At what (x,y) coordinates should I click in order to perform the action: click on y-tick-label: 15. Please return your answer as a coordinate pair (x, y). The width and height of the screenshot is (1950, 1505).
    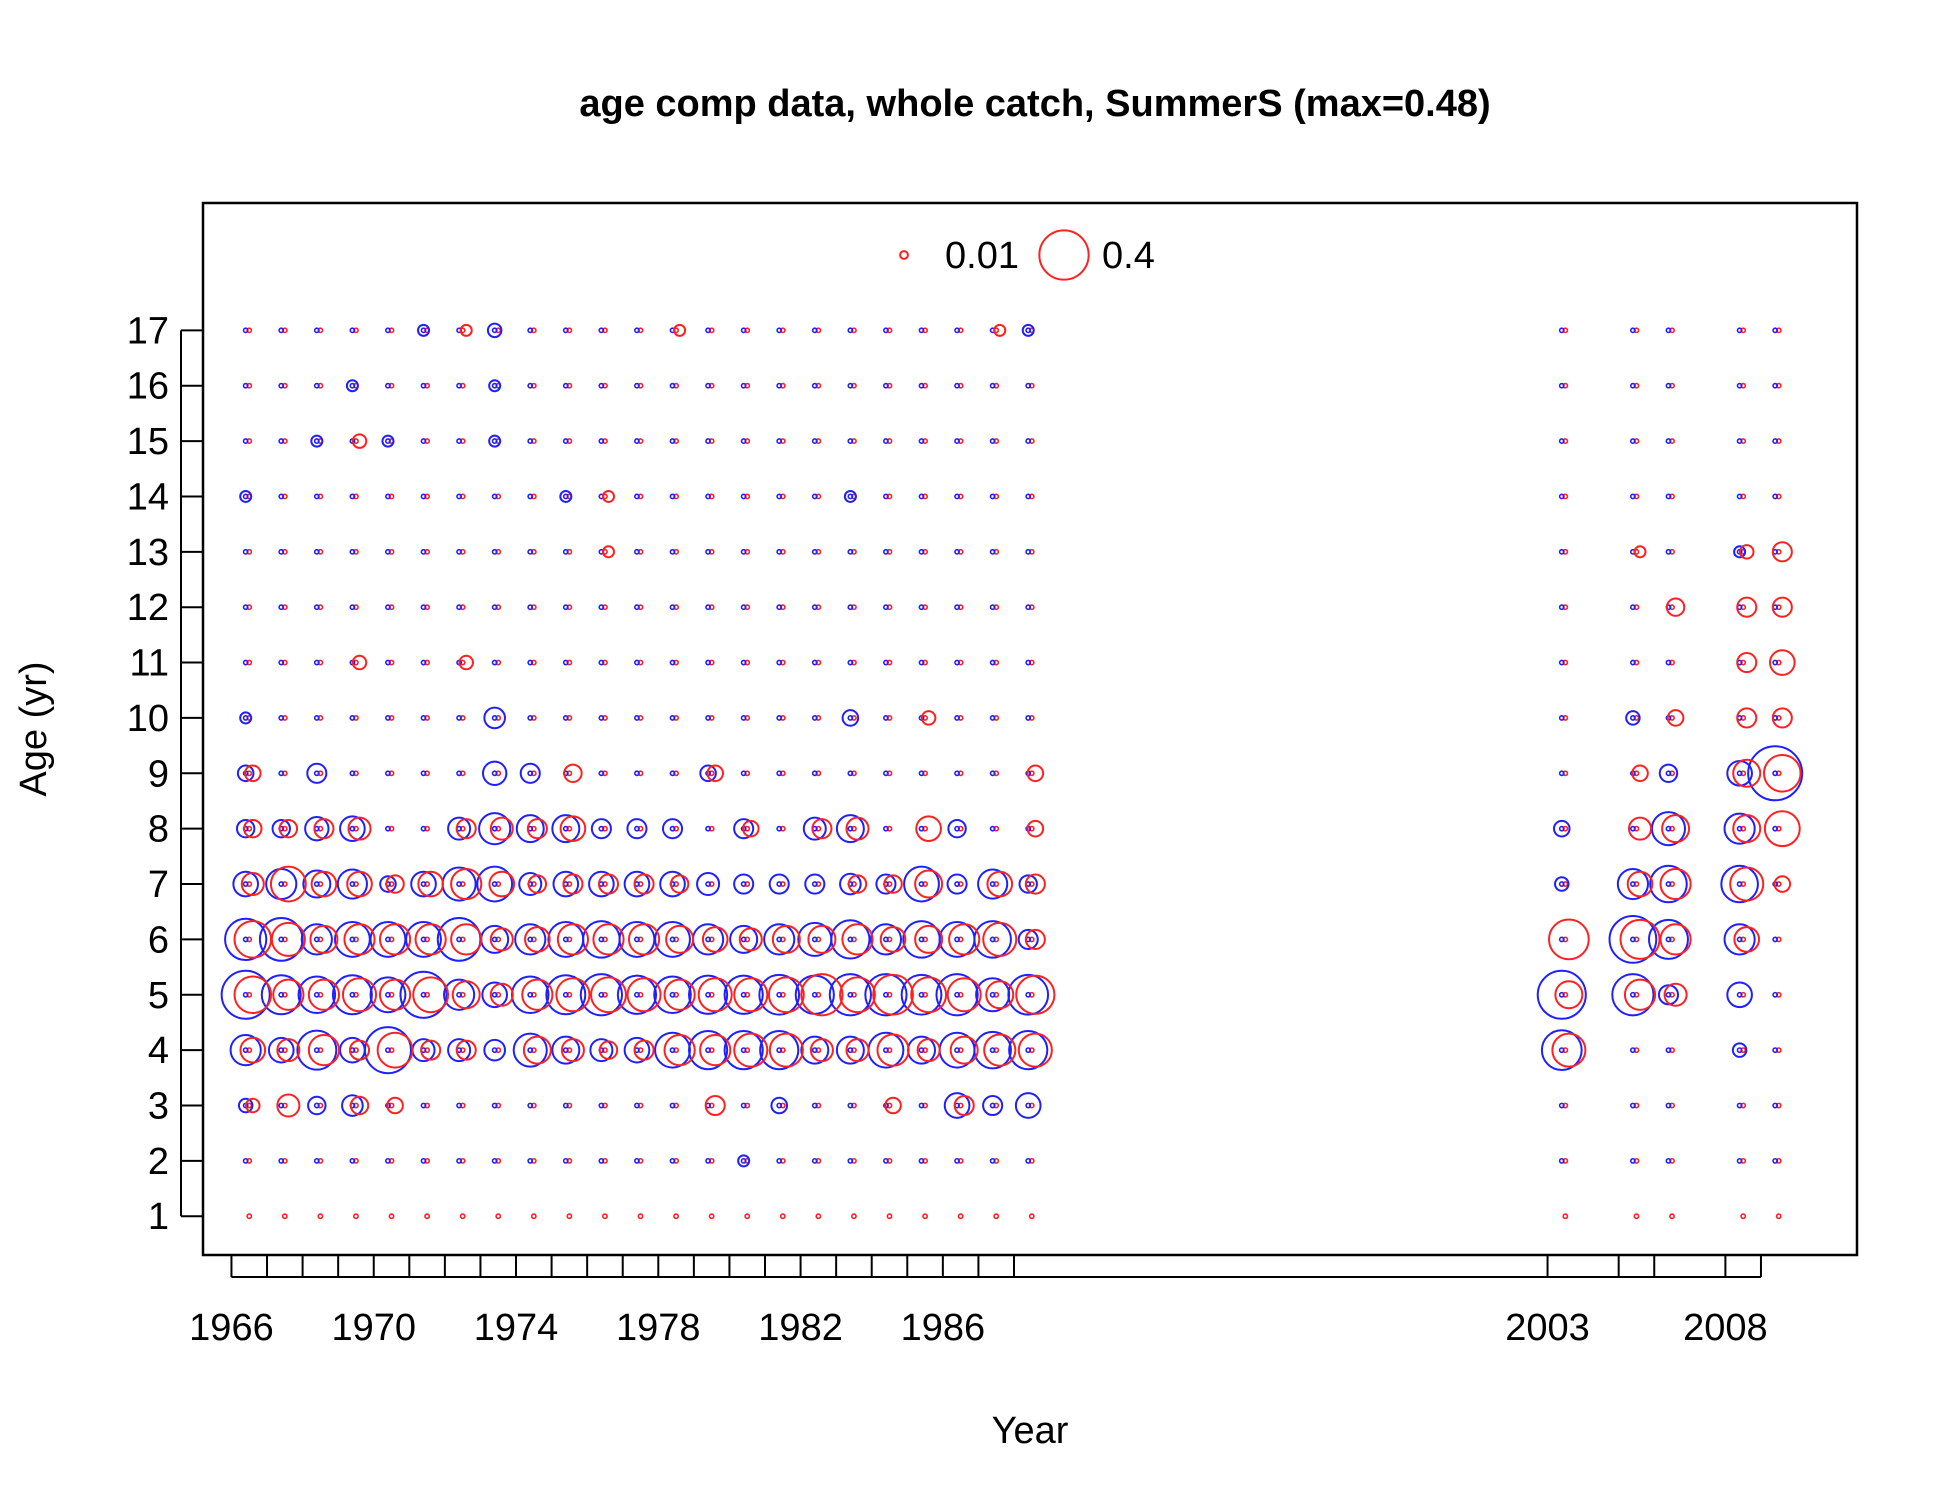
    Looking at the image, I should click on (148, 442).